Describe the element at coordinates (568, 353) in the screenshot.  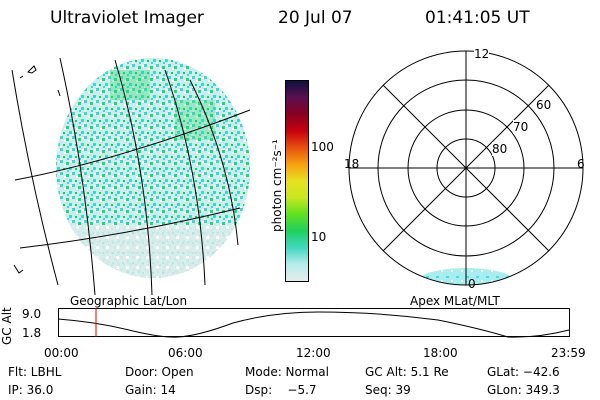
I see `timeline-x-tick-2359: 23:59` at that location.